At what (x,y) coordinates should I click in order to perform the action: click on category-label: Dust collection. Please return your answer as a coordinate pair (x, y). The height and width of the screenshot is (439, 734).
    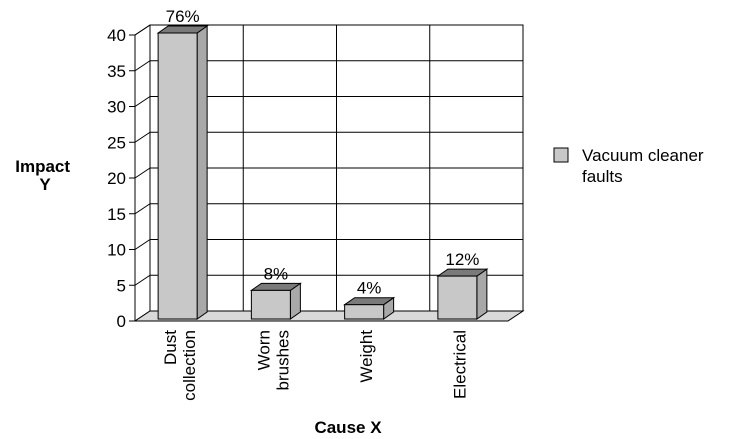
    Looking at the image, I should click on (180, 365).